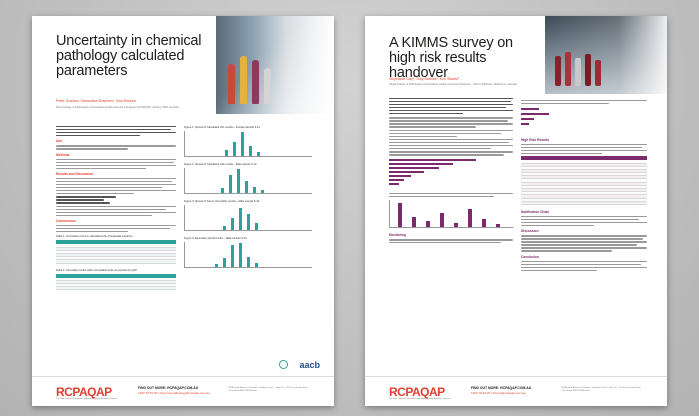  I want to click on section-heading-conclusion: Conclusion, so click(530, 256).